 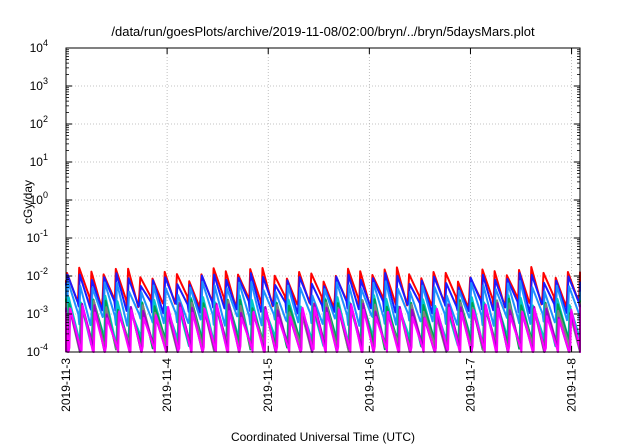 I want to click on y-axis-label: cGy/day, so click(x=28, y=202).